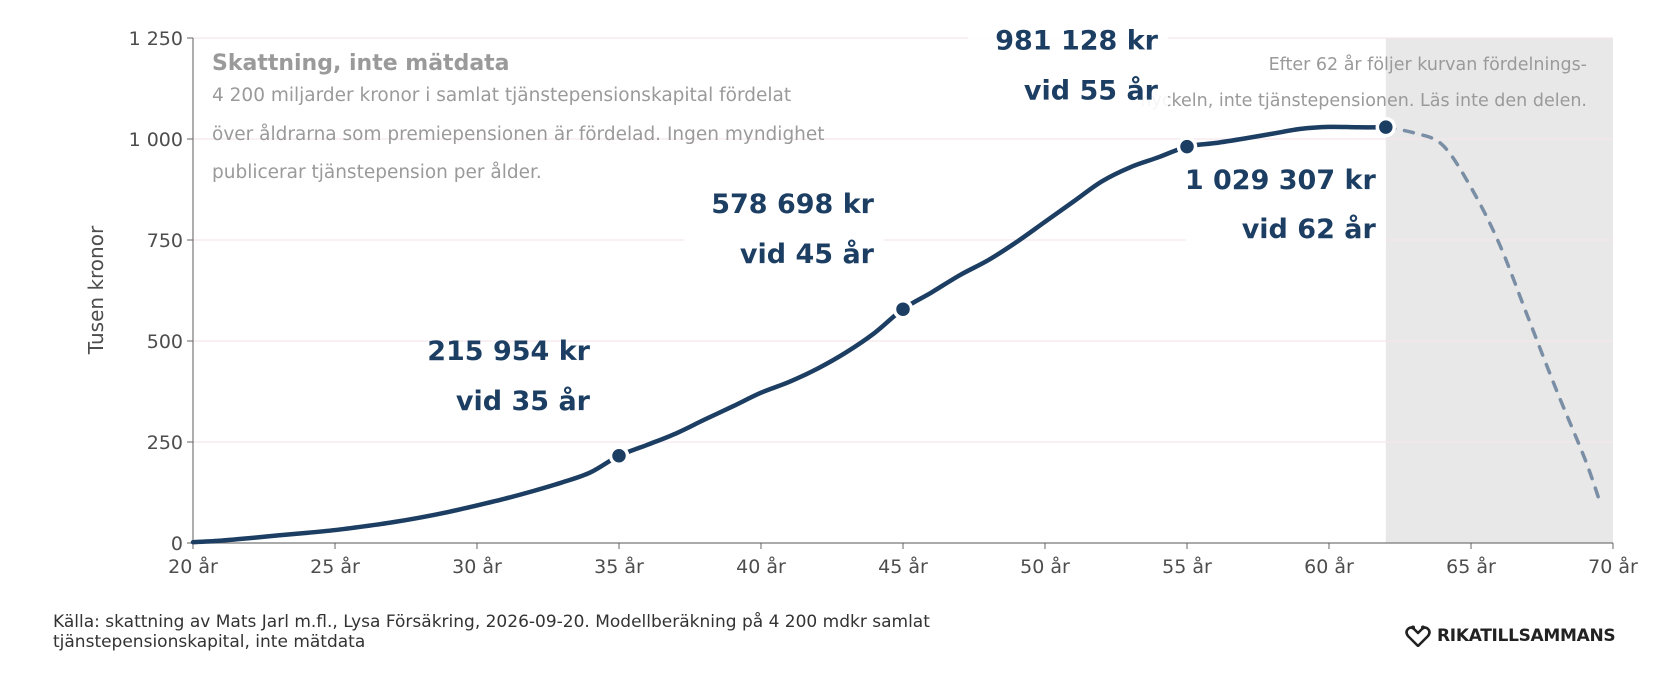  What do you see at coordinates (165, 241) in the screenshot?
I see `y-tick-label: 750` at bounding box center [165, 241].